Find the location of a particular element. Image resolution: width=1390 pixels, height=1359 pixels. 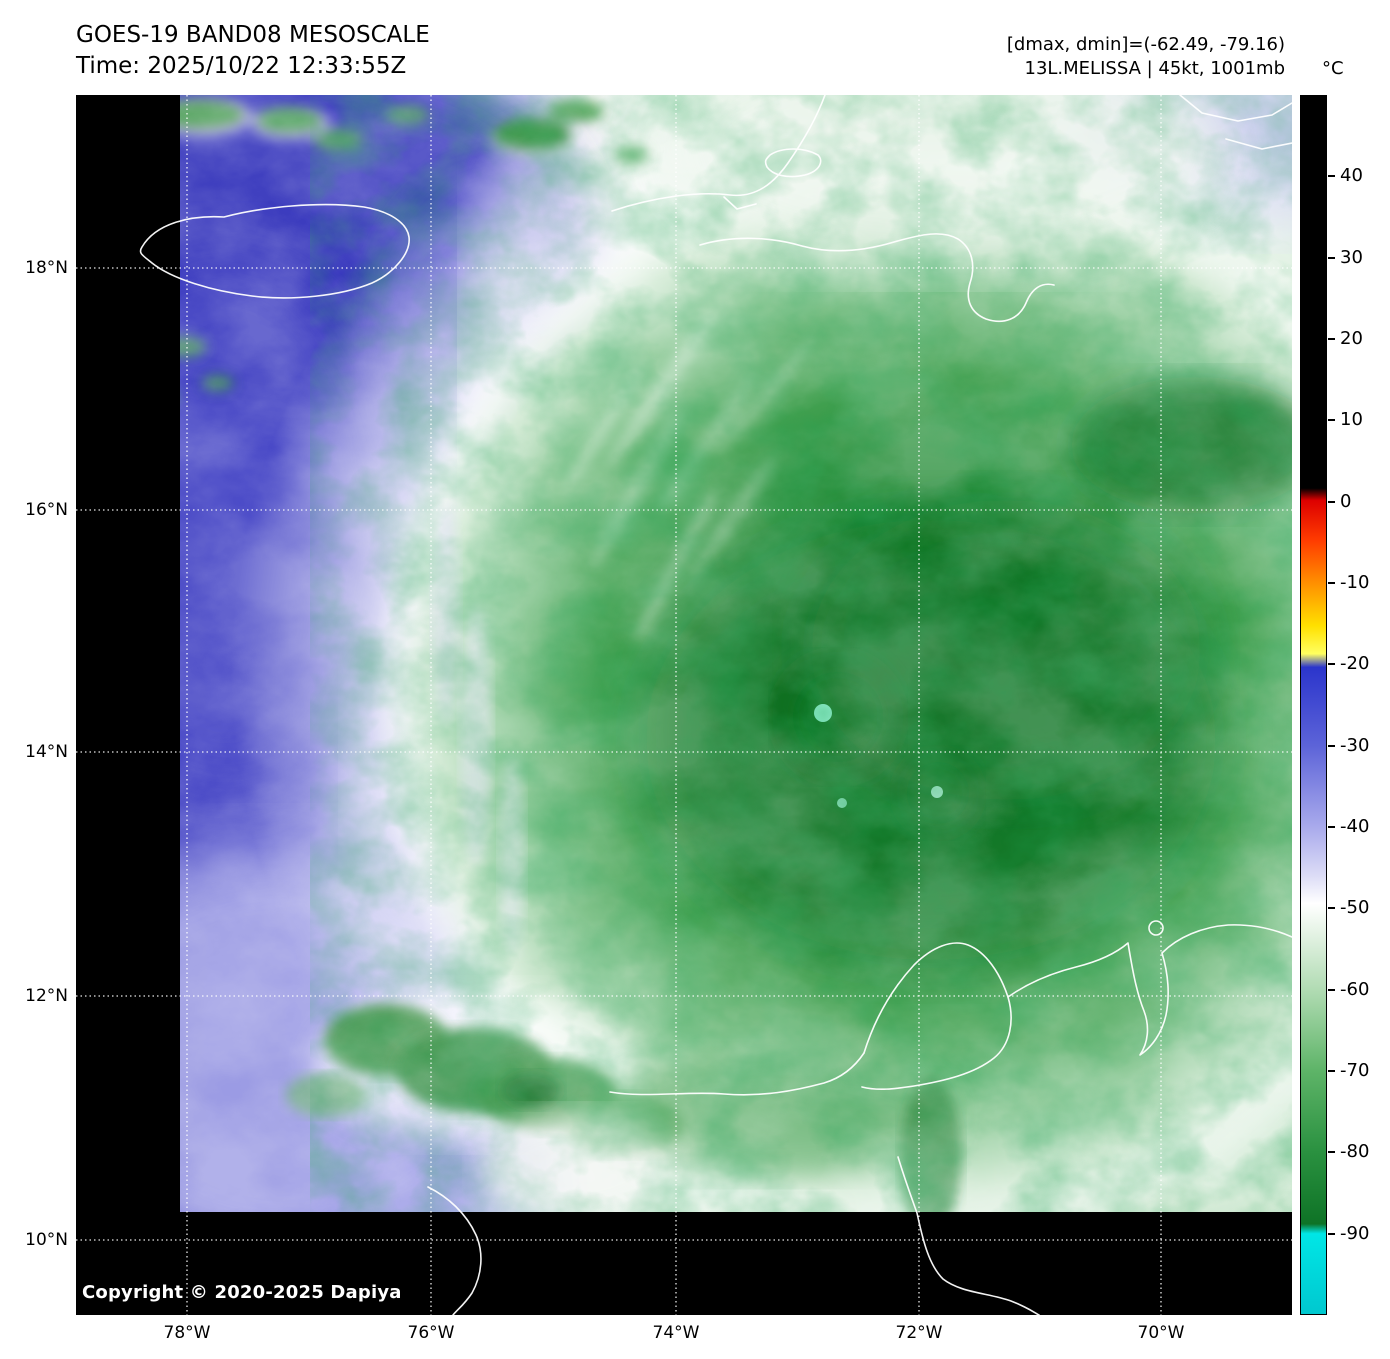

coastline-tortue is located at coordinates (793, 163).